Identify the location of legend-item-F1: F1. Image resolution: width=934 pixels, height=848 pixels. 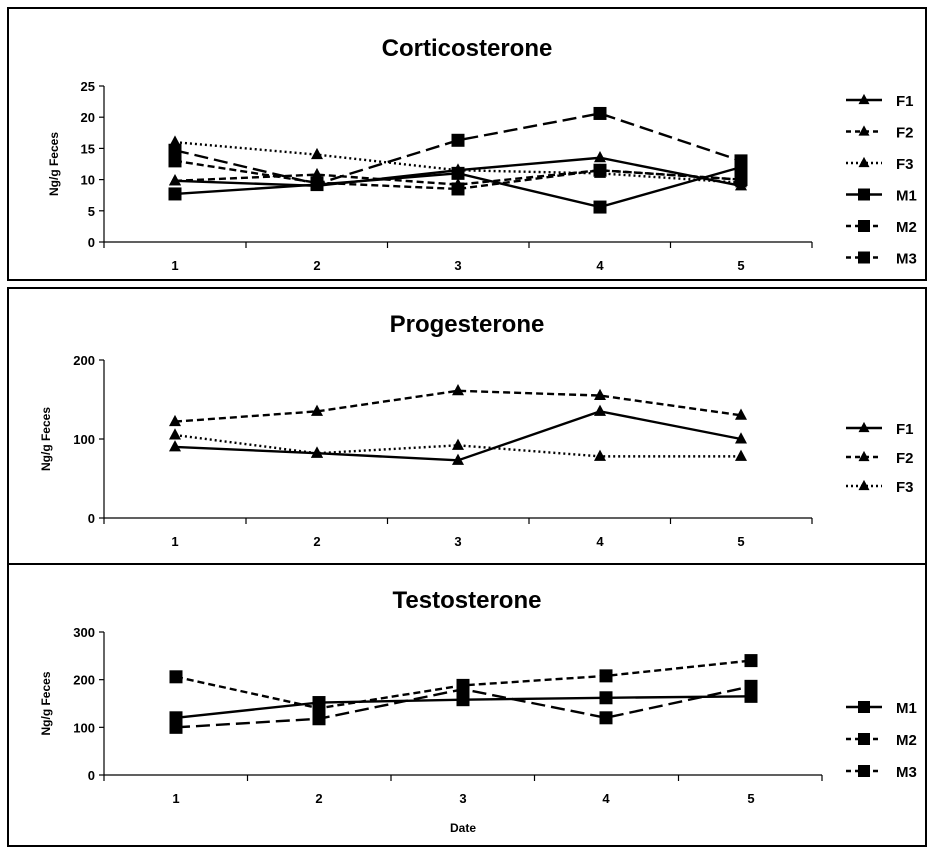
(880, 429).